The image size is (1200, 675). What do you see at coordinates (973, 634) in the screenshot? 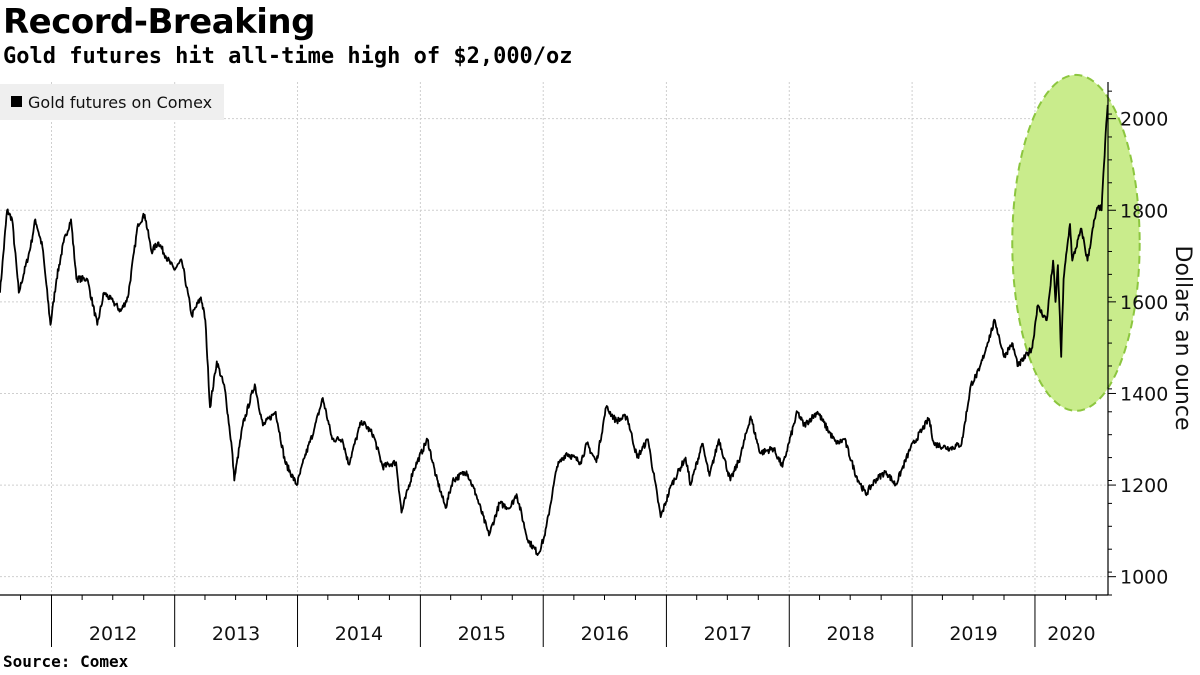
I see `x-tick-label: 2019` at bounding box center [973, 634].